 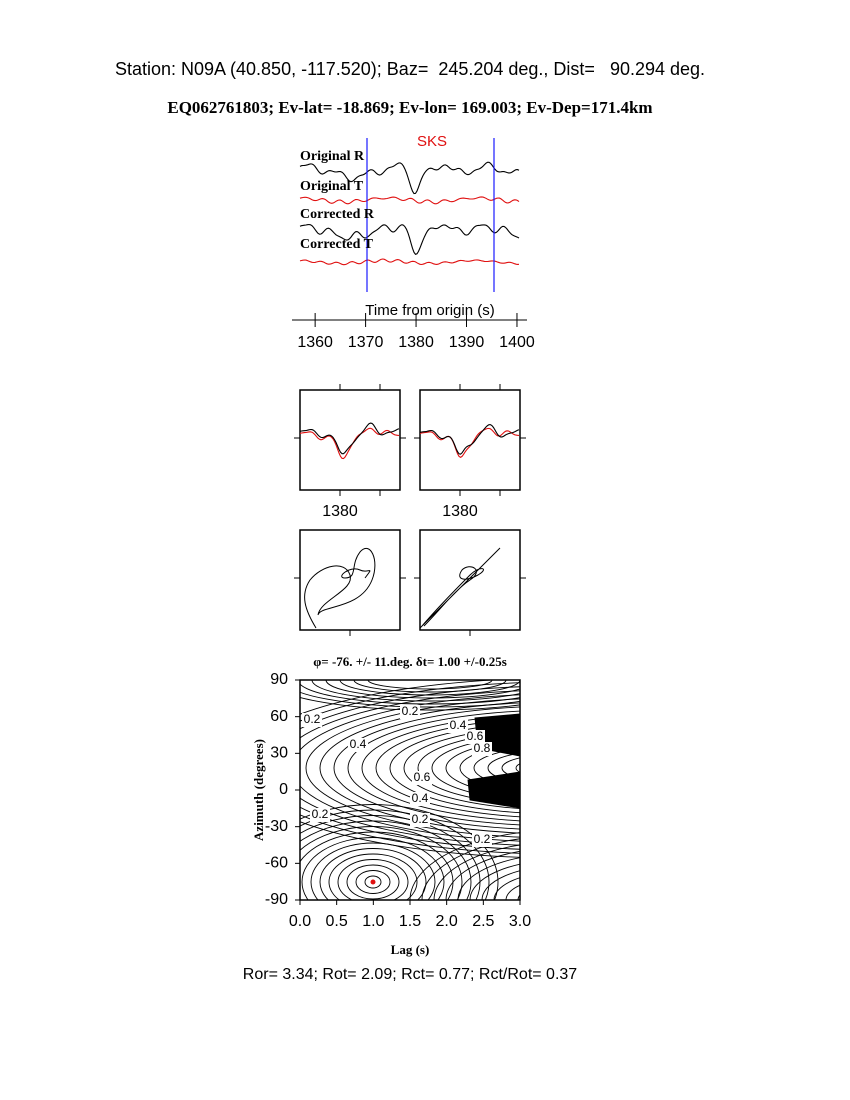 What do you see at coordinates (410, 949) in the screenshot?
I see `contour-xlabel: Lag (s)` at bounding box center [410, 949].